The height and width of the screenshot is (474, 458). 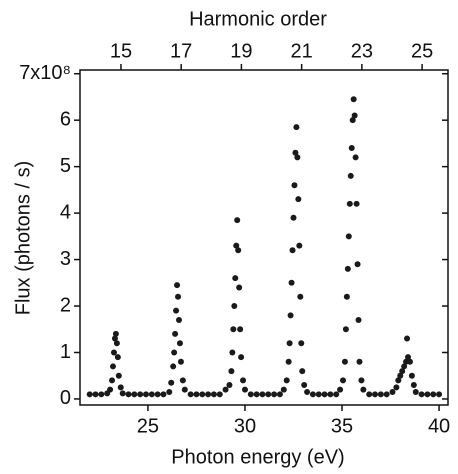 I want to click on x-tick-label: 30, so click(x=245, y=426).